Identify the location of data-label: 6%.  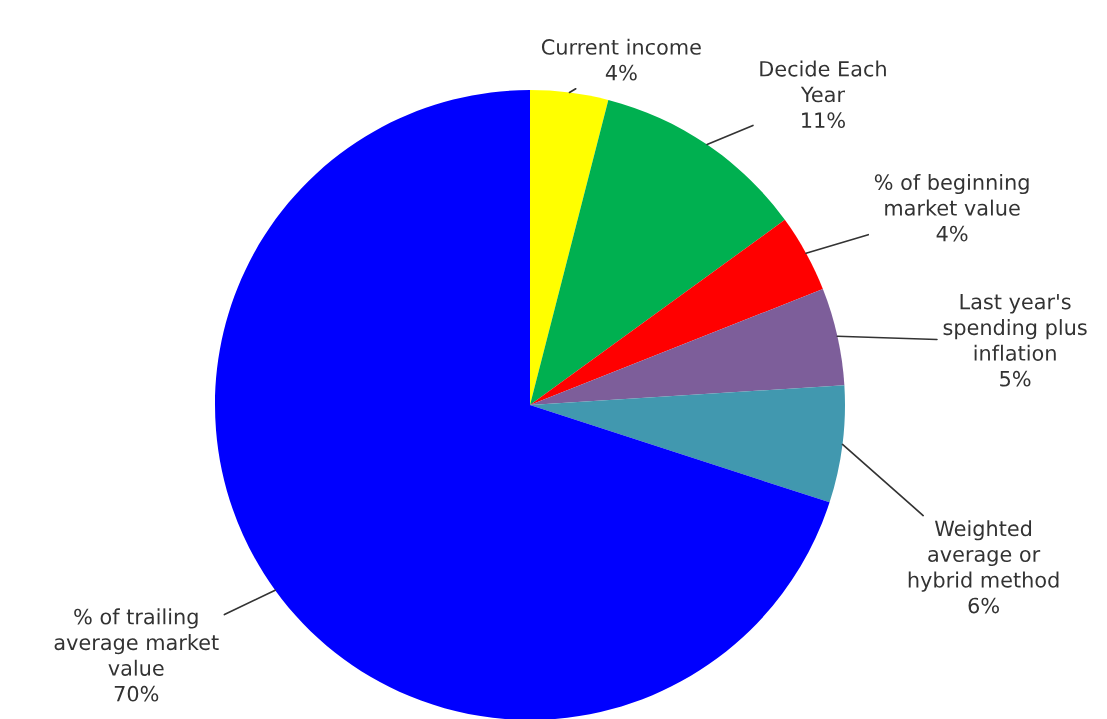
(983, 605).